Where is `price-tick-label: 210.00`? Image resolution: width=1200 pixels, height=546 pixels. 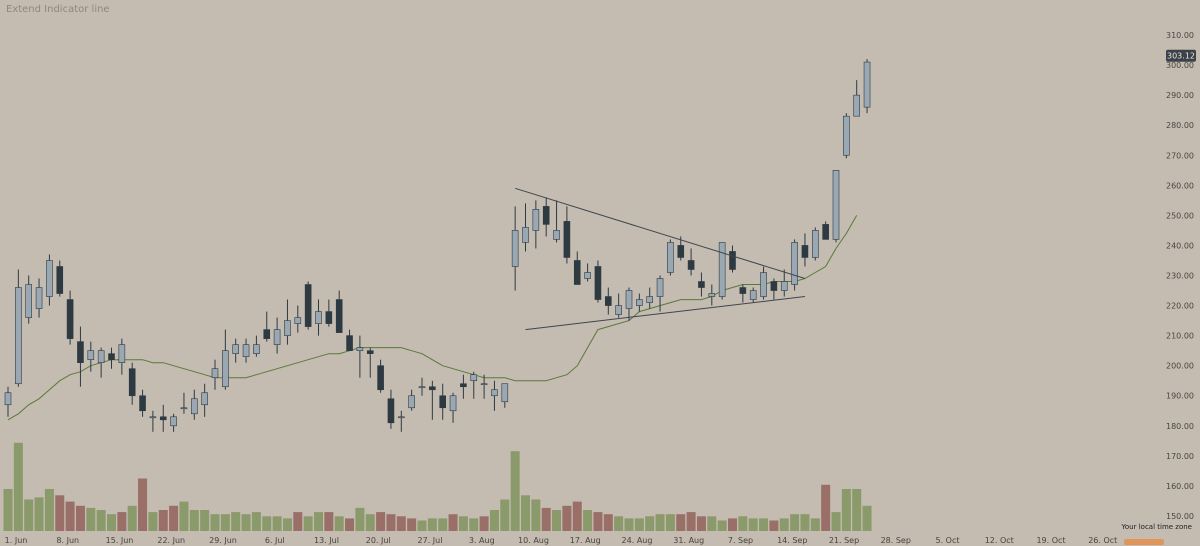 price-tick-label: 210.00 is located at coordinates (1180, 336).